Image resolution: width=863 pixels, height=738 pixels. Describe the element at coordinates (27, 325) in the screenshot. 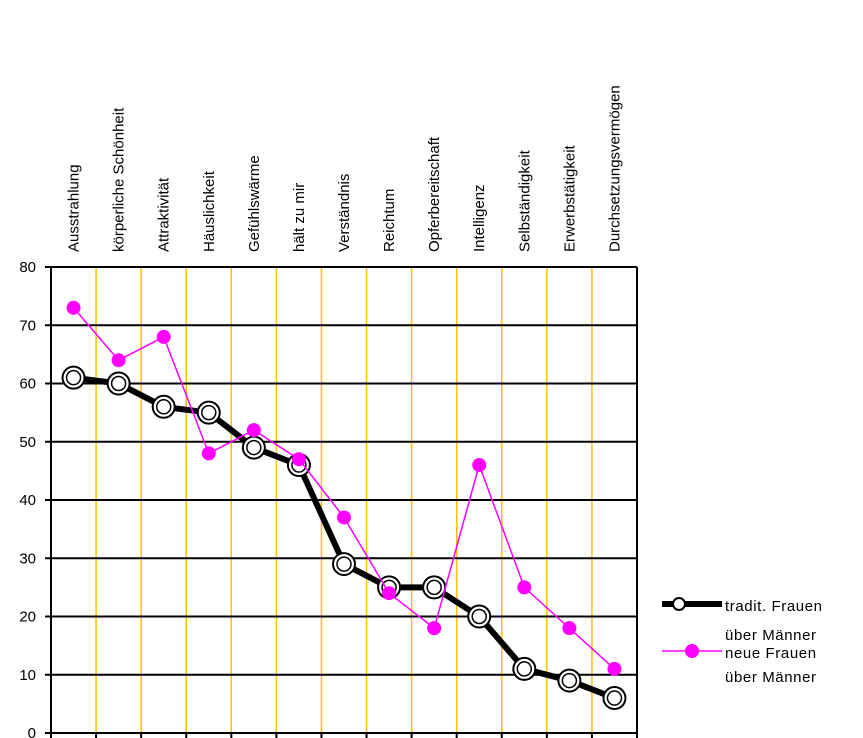

I see `y-tick-label: 70` at that location.